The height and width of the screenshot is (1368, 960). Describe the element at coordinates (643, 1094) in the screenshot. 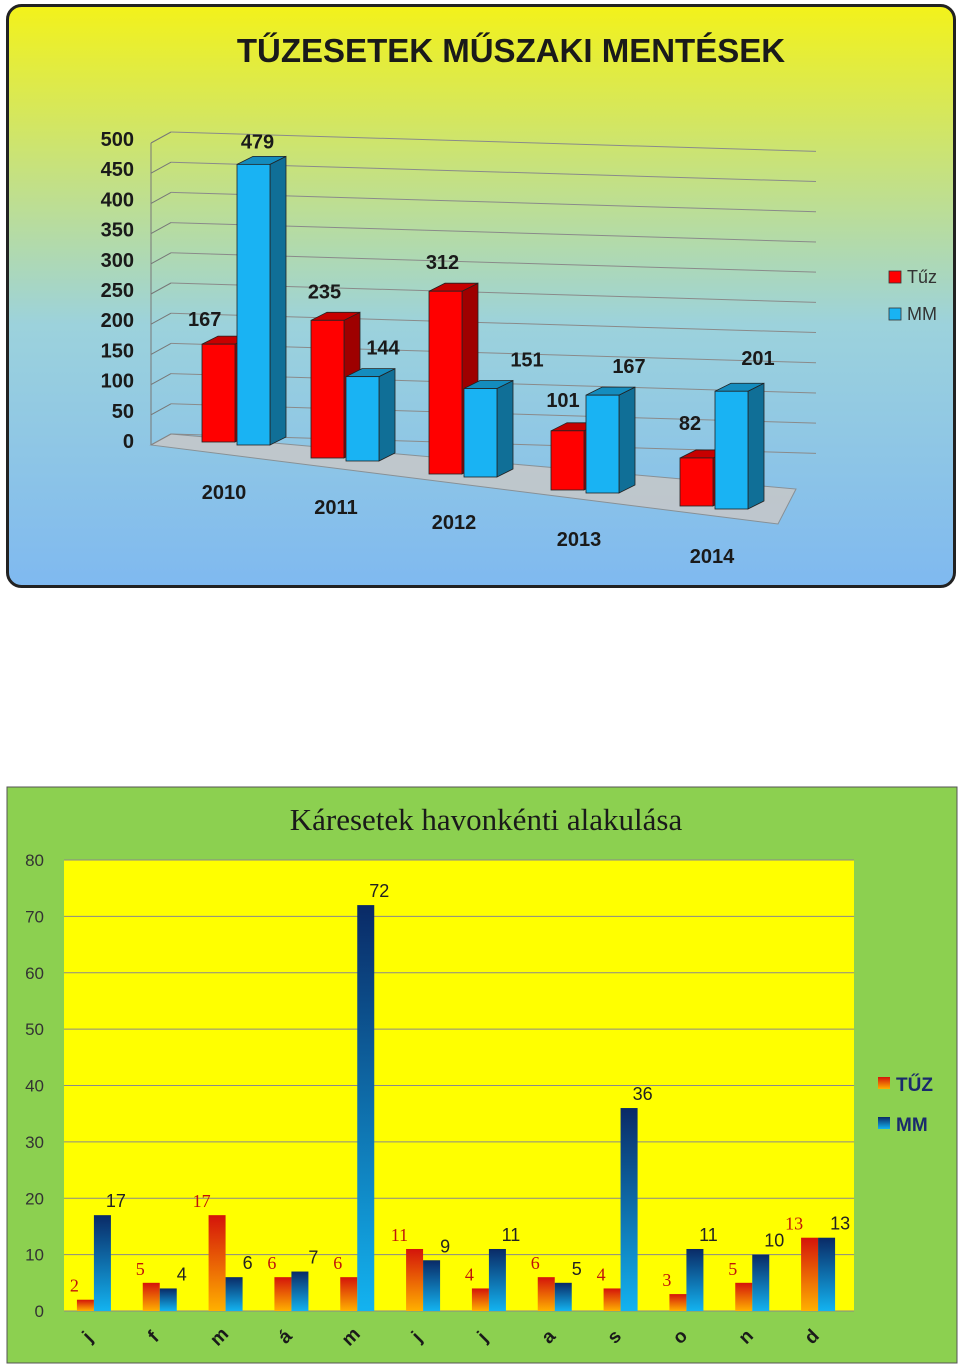

I see `bar-value-label: 36` at that location.